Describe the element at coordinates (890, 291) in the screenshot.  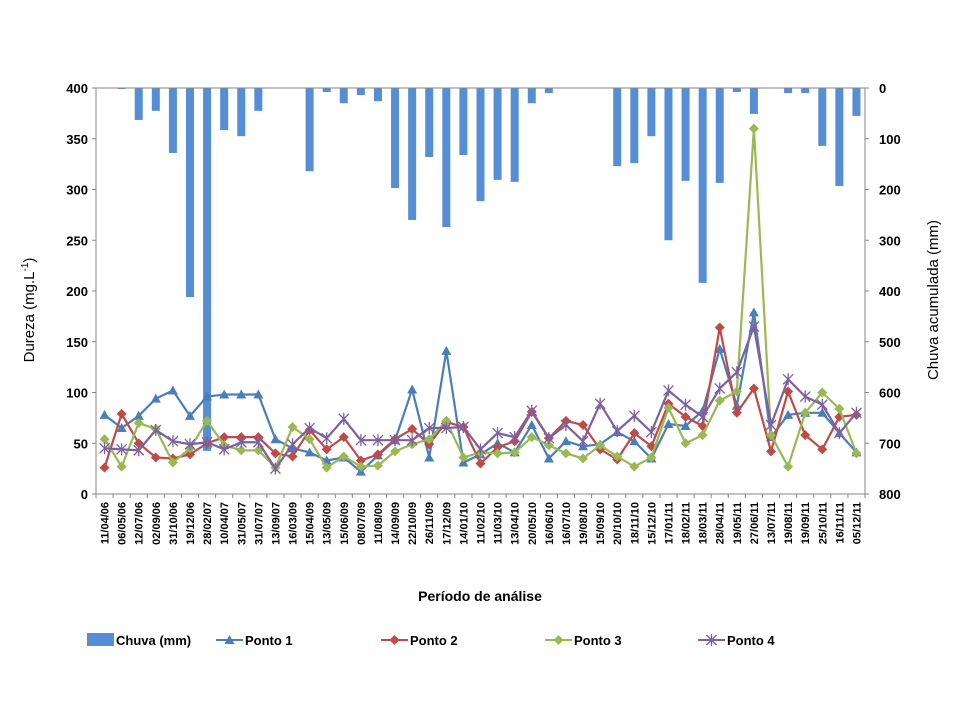
I see `y2-tick-label: 400` at that location.